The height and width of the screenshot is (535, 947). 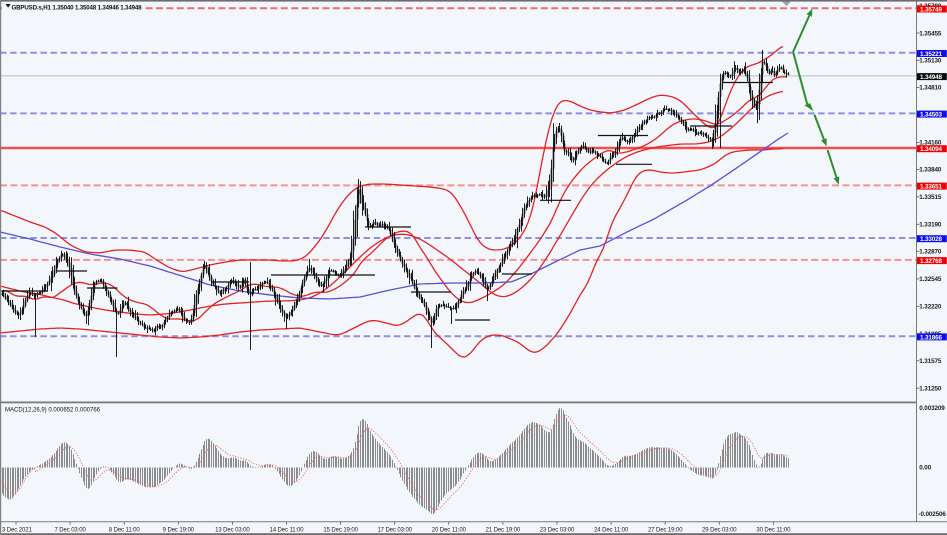 I want to click on svg-text: 21 Dec 19:00, so click(x=503, y=531).